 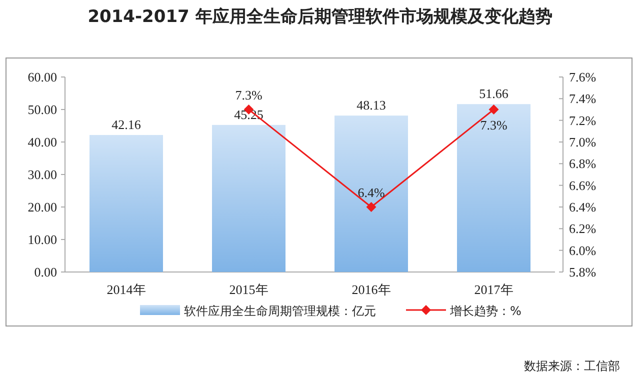 What do you see at coordinates (485, 311) in the screenshot?
I see `legend-label: 增长趋势：%` at bounding box center [485, 311].